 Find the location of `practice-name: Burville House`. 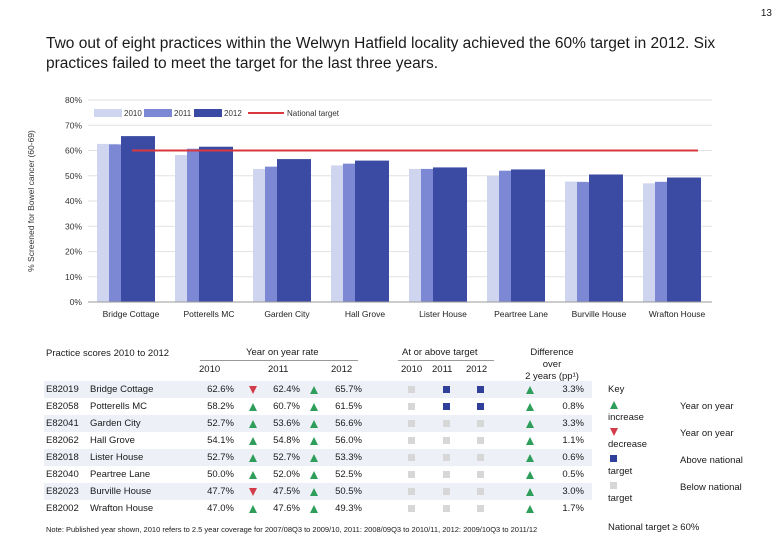

practice-name: Burville House is located at coordinates (121, 491).